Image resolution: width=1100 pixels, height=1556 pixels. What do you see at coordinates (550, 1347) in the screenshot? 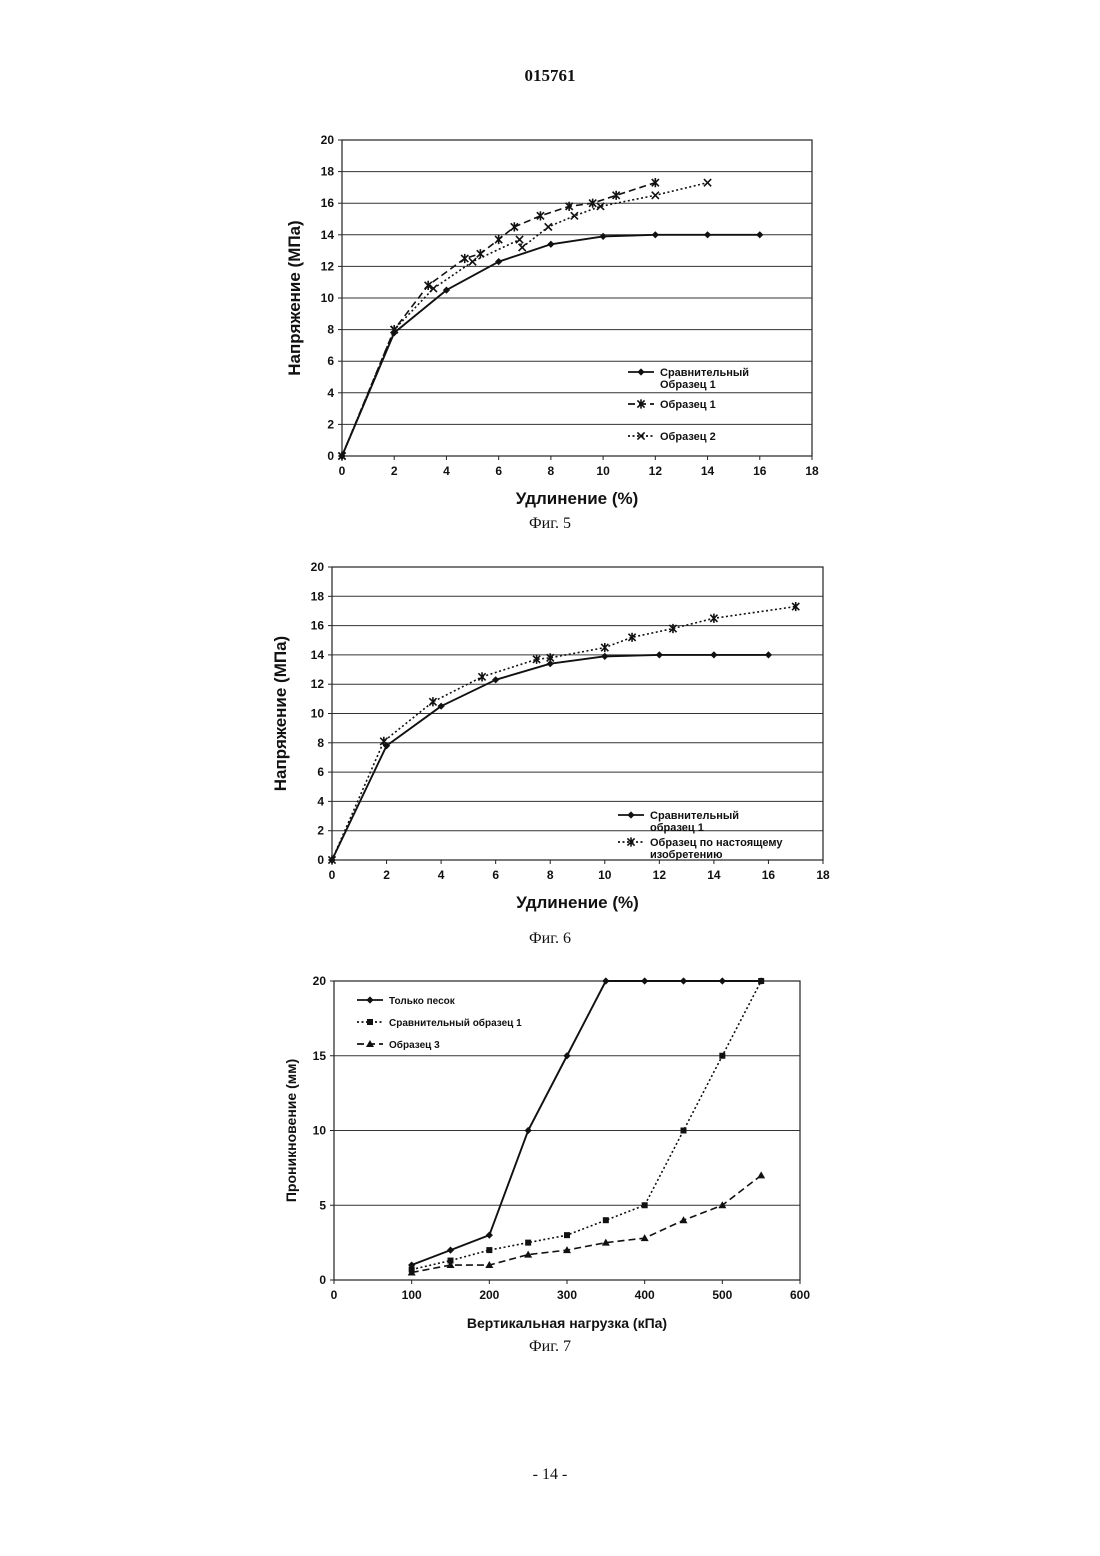
I see `figure-7-caption: Фиг. 7` at bounding box center [550, 1347].